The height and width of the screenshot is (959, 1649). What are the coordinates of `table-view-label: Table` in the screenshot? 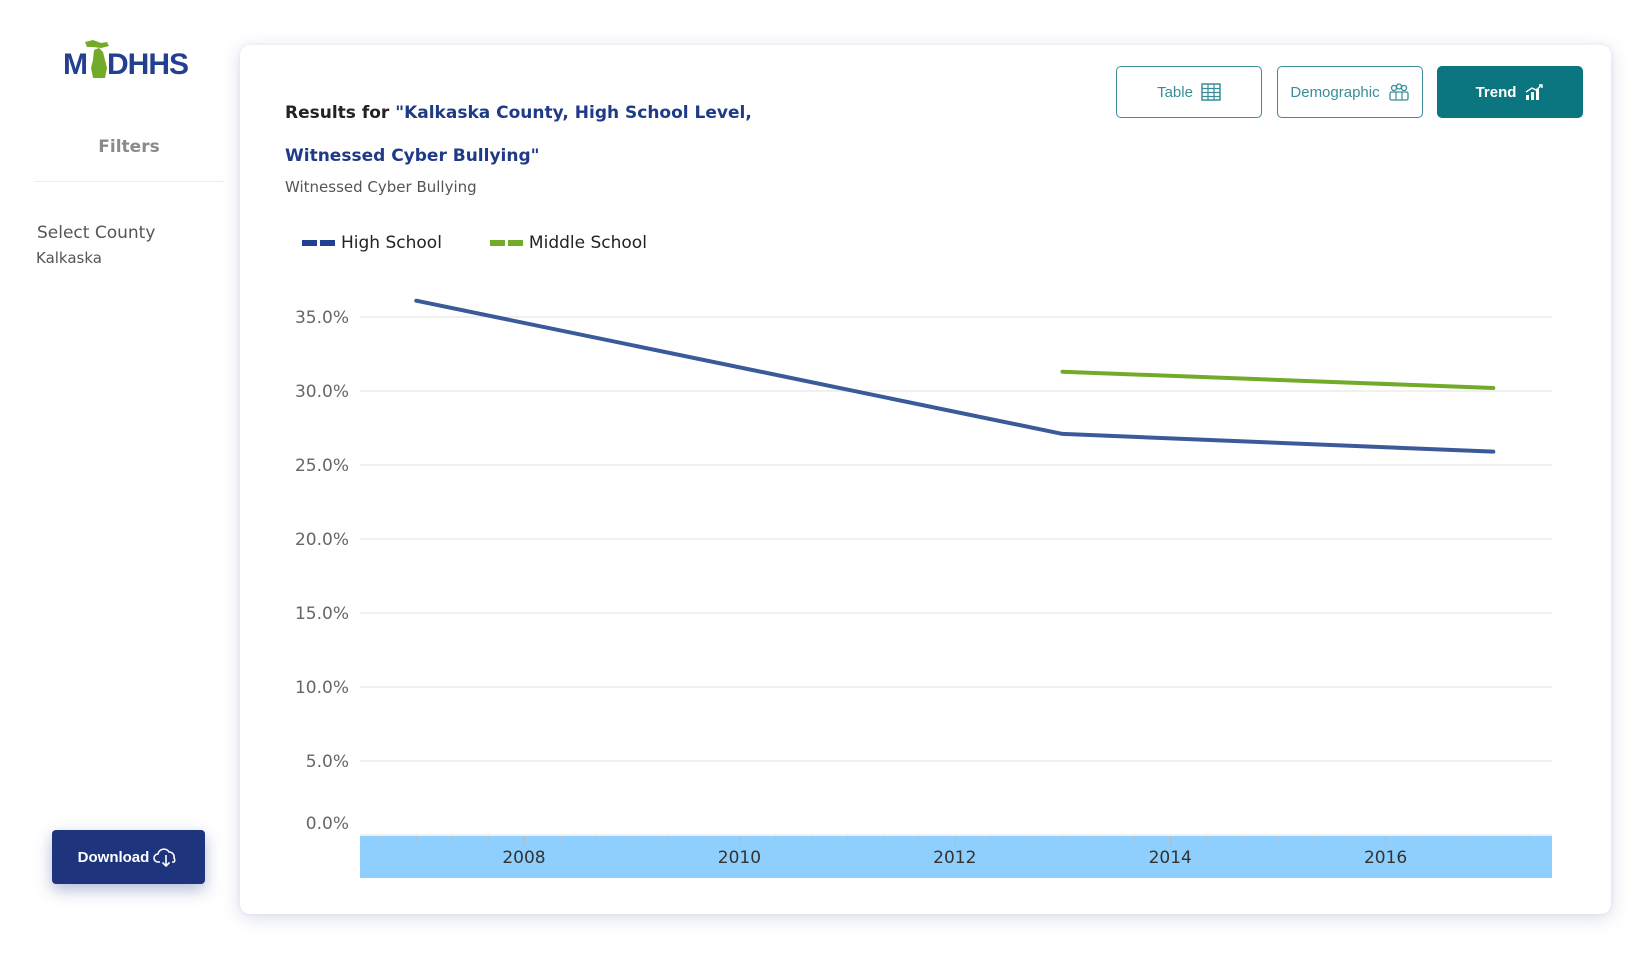 It's located at (1175, 92).